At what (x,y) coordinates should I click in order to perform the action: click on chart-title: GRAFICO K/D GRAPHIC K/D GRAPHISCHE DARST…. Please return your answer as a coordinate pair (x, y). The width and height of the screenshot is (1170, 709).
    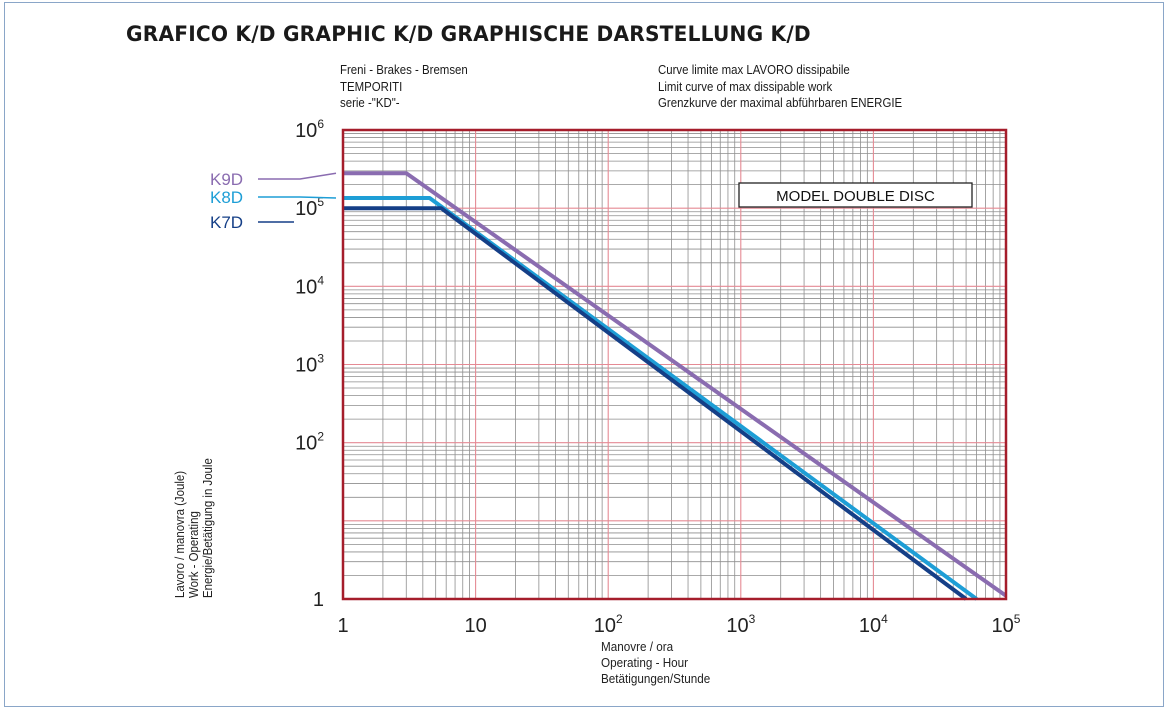
    Looking at the image, I should click on (468, 34).